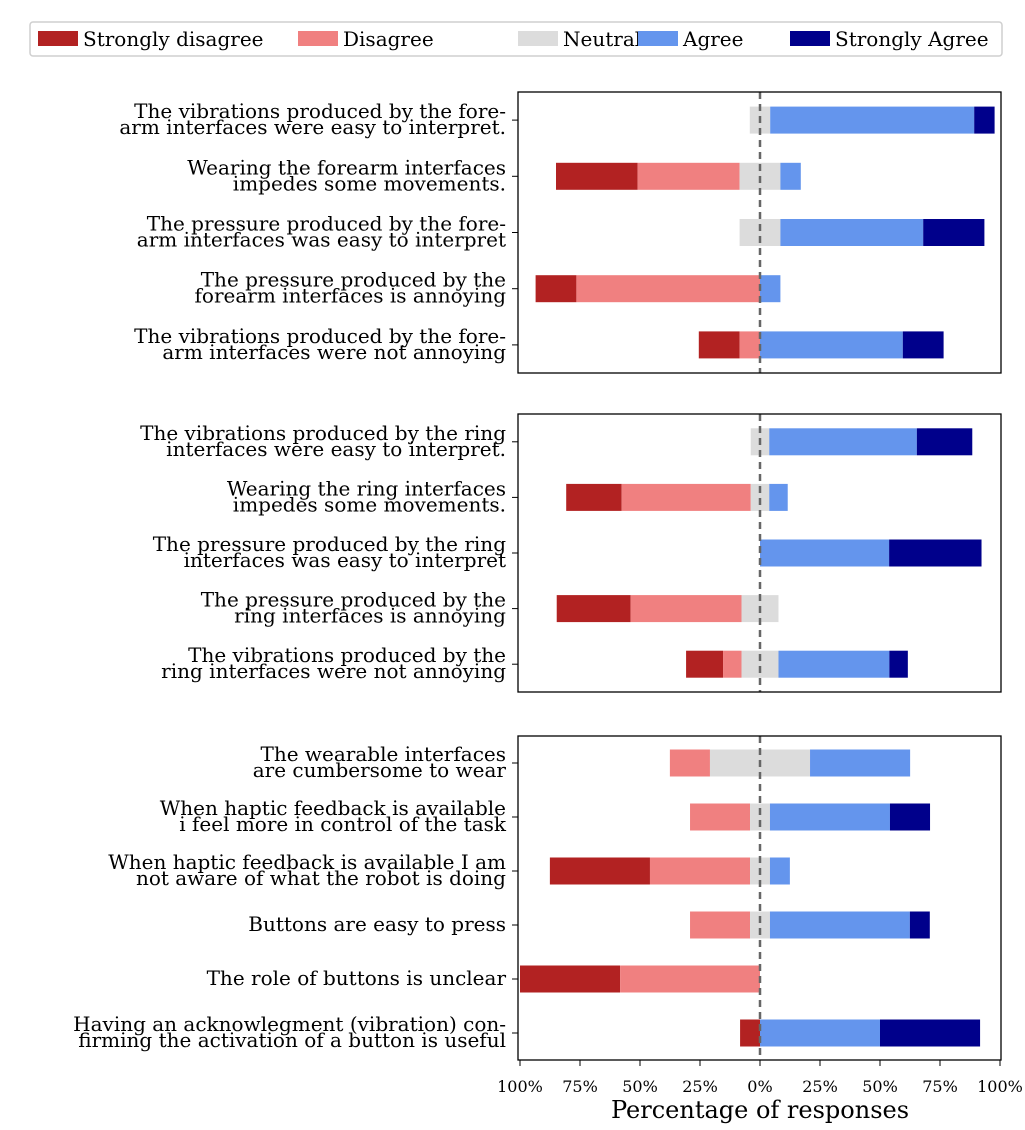 This screenshot has height=1130, width=1025. What do you see at coordinates (380, 770) in the screenshot?
I see `question-label-p2-q0-line1: are cumbersome to wear` at bounding box center [380, 770].